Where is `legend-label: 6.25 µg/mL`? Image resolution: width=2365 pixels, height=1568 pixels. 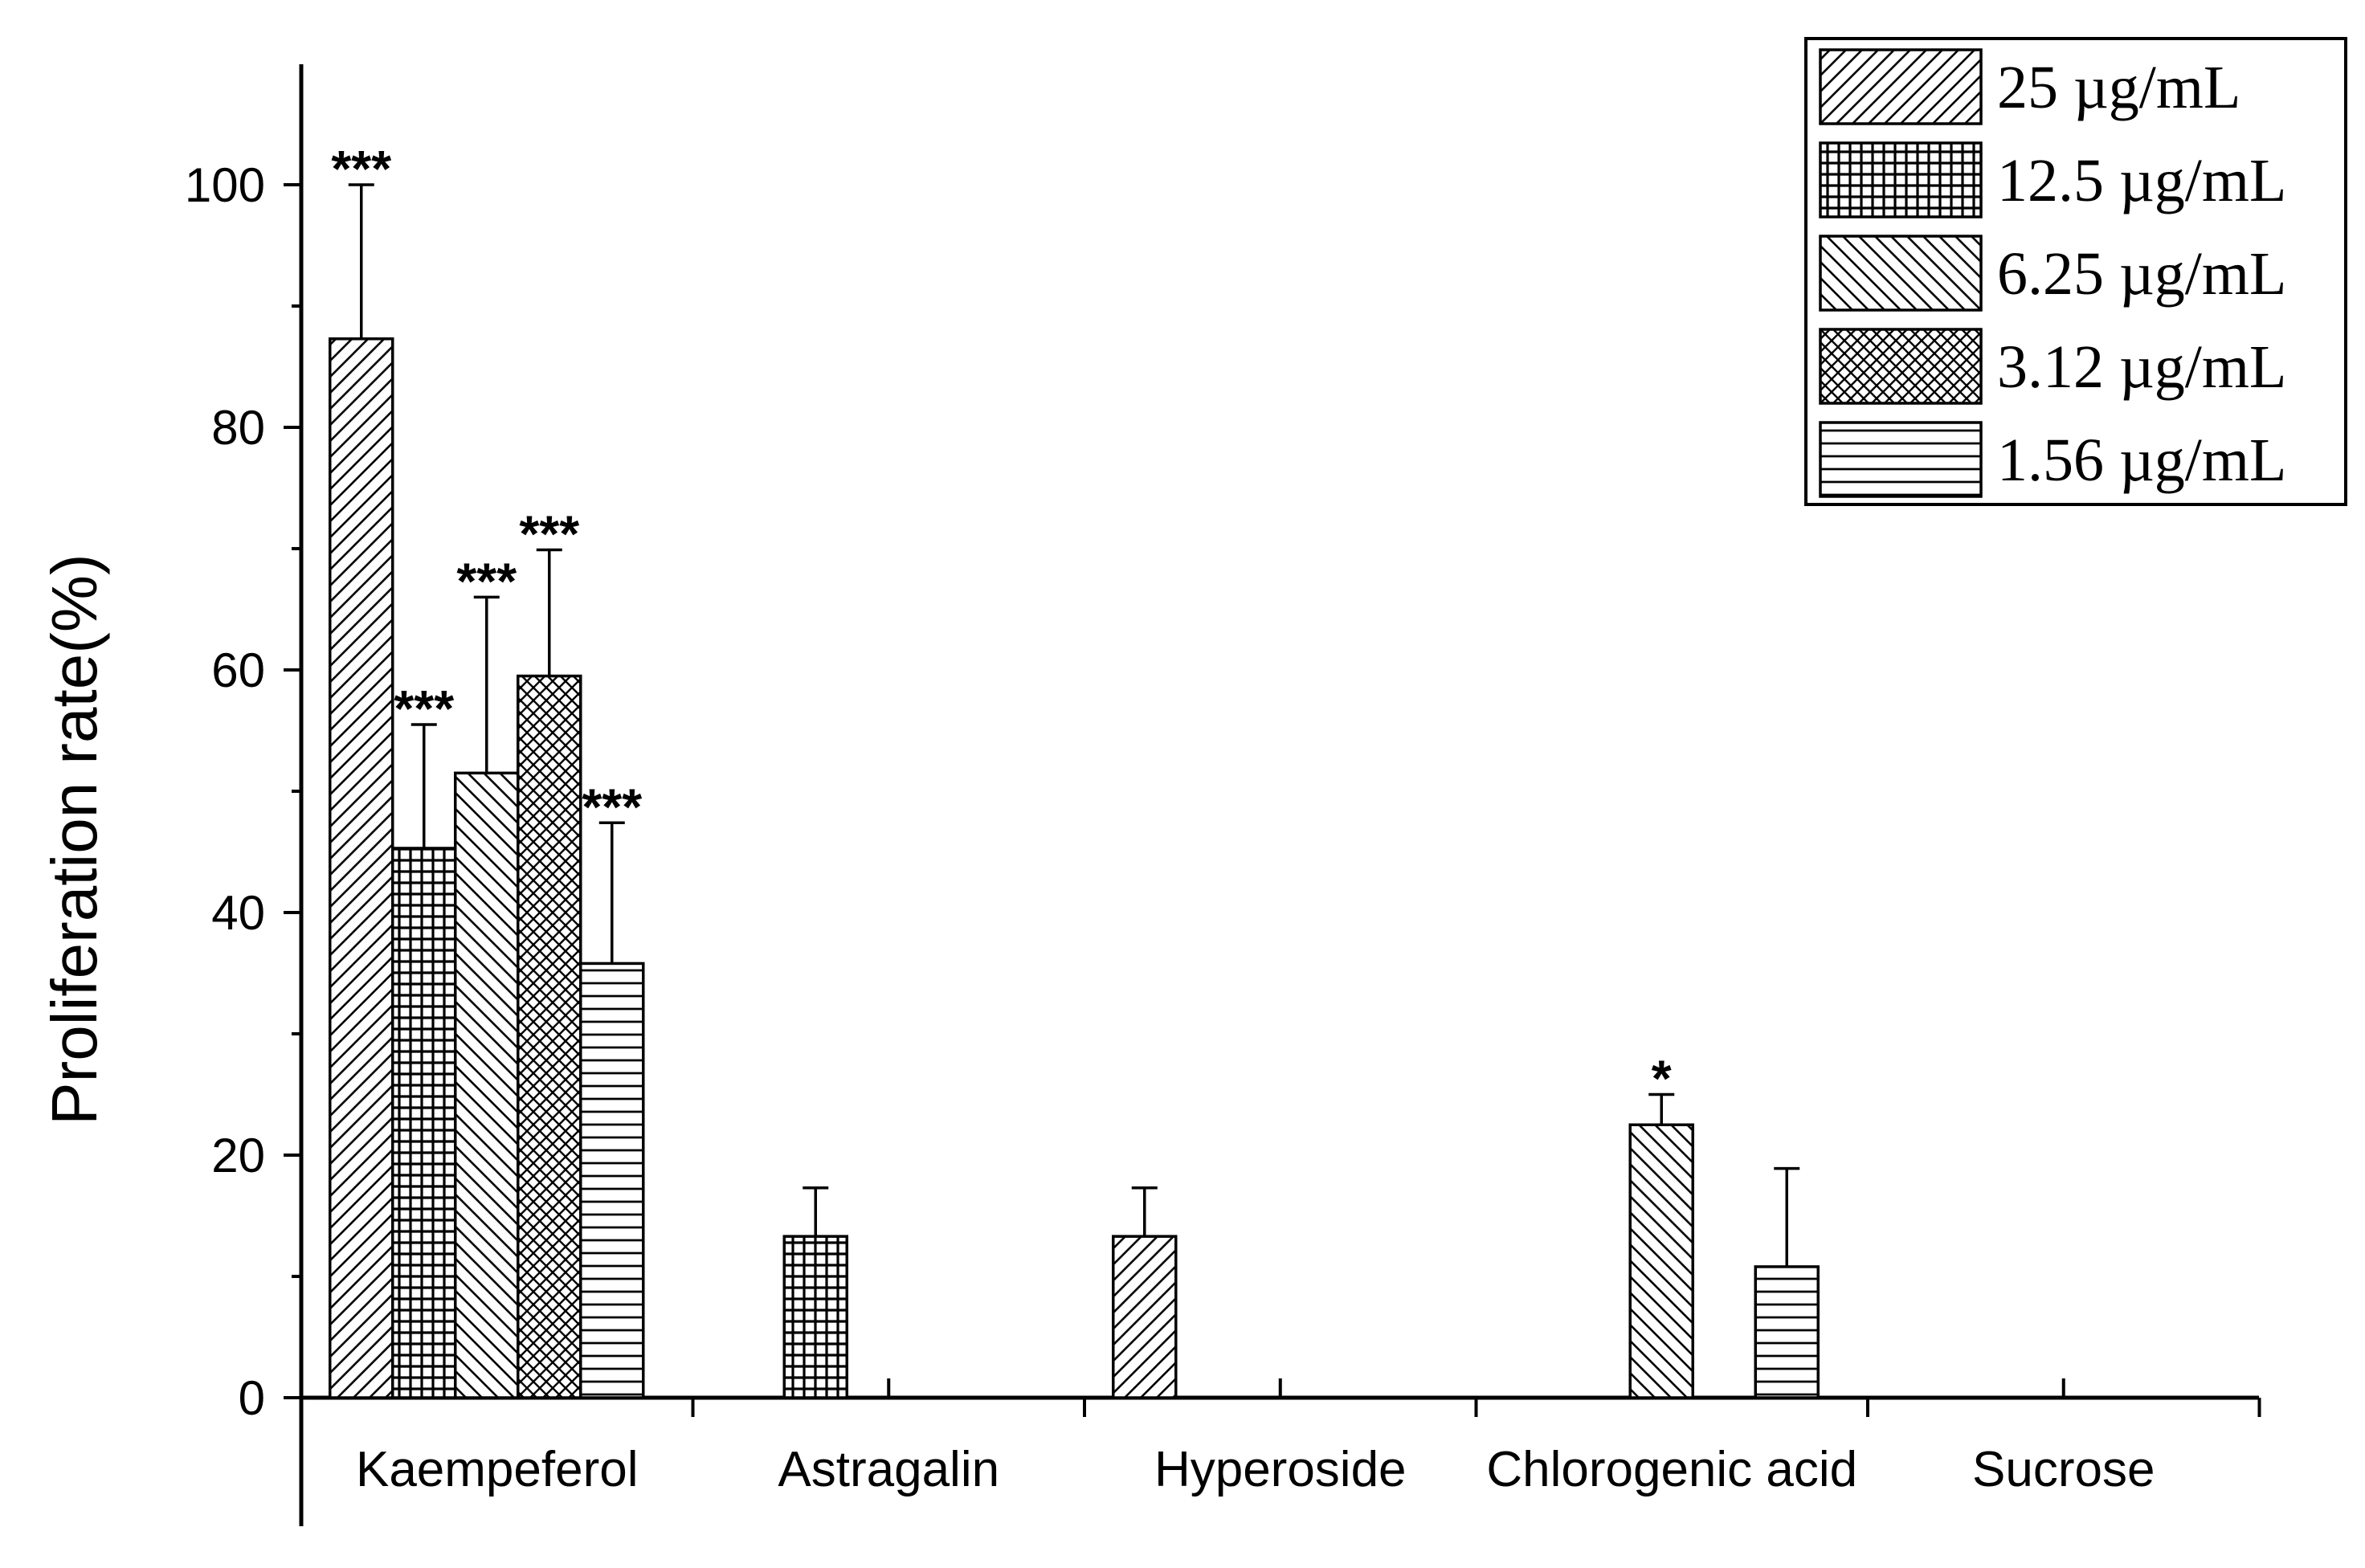 legend-label: 6.25 µg/mL is located at coordinates (2141, 274).